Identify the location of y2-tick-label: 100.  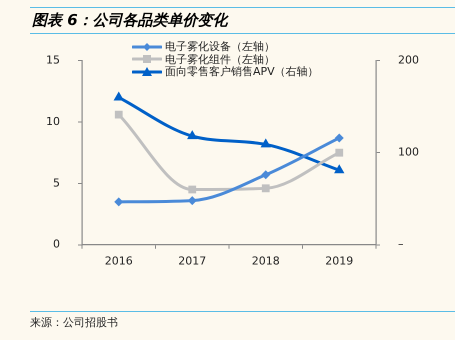
(409, 152).